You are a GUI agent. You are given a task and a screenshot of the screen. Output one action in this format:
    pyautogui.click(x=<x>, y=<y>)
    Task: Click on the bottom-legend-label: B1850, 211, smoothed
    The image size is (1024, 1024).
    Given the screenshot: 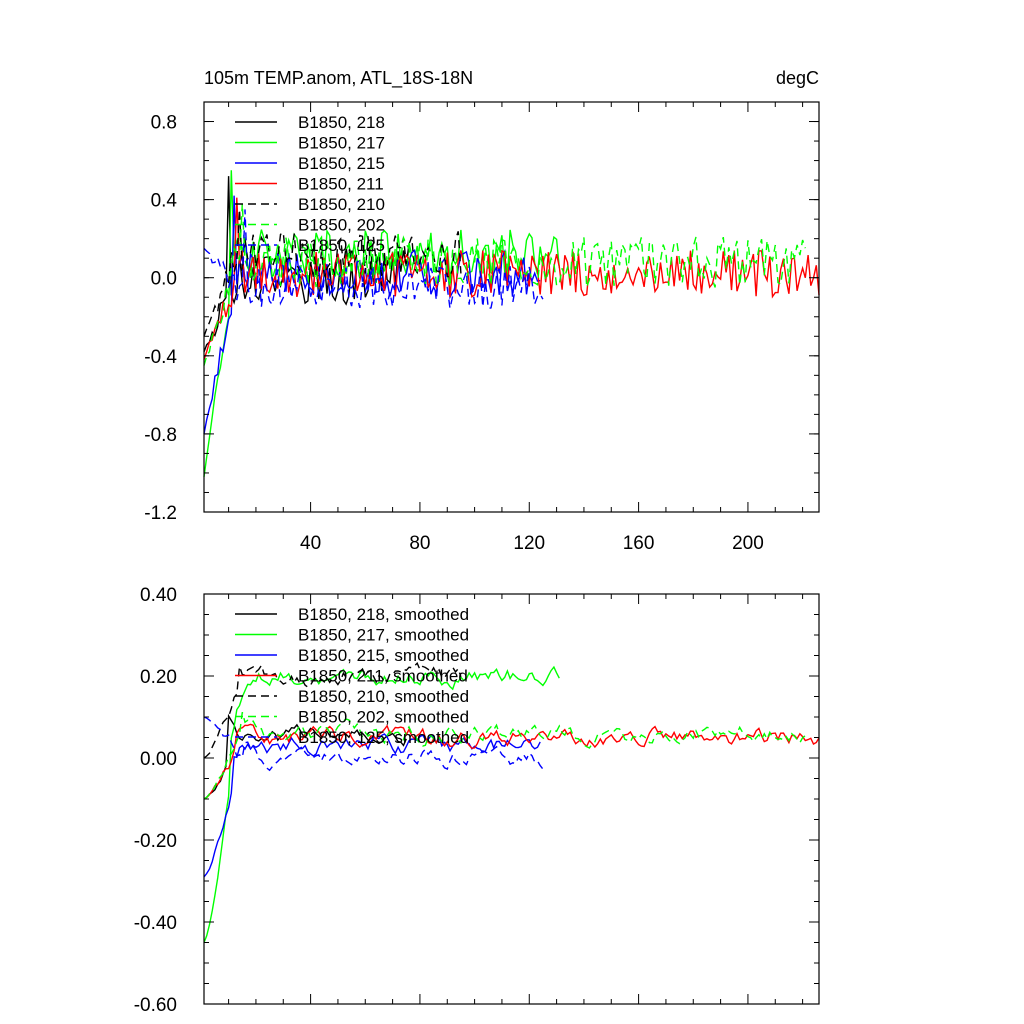 What is the action you would take?
    pyautogui.click(x=383, y=676)
    